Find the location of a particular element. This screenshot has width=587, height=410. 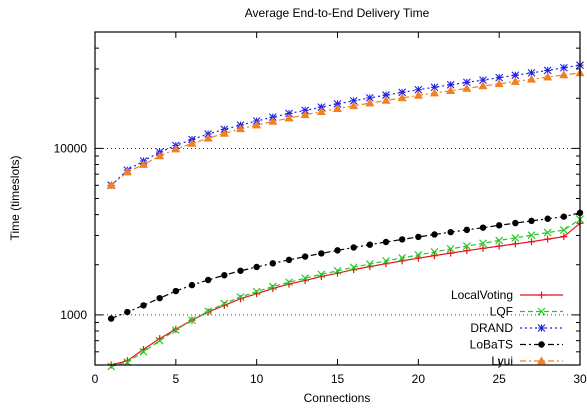

x-tick-label: 0 is located at coordinates (95, 379).